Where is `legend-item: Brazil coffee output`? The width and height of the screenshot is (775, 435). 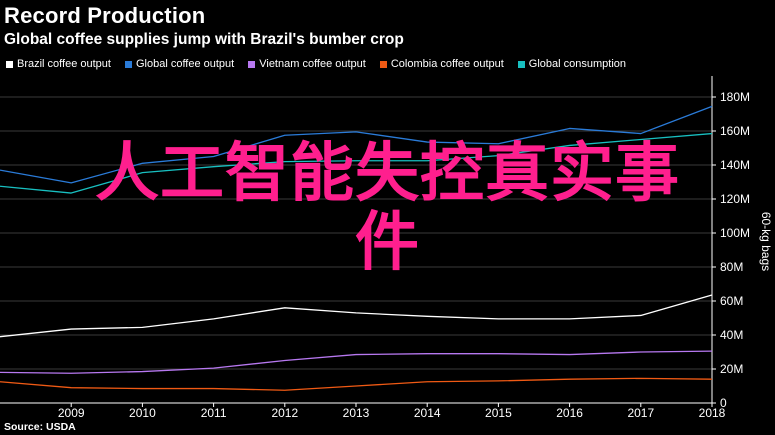 legend-item: Brazil coffee output is located at coordinates (58, 64).